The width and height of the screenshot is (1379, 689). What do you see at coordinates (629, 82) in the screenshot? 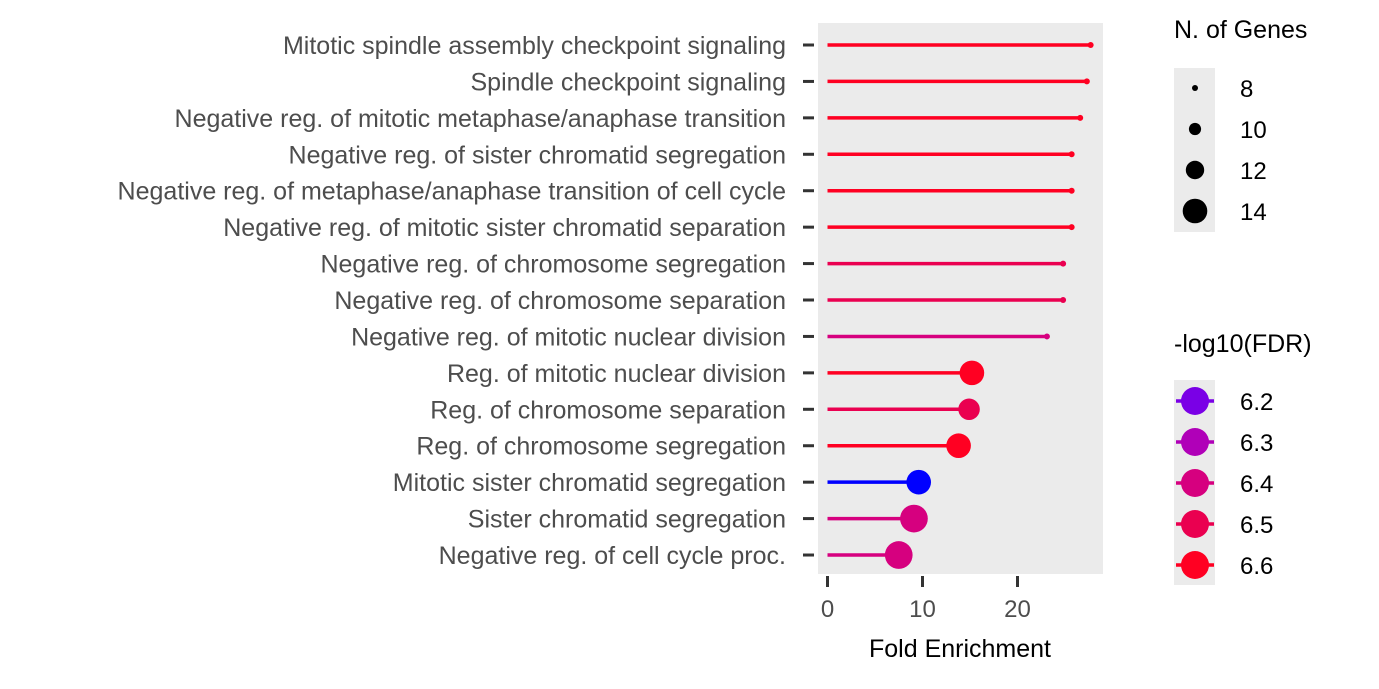
I see `term-label: Spindle checkpoint signaling` at bounding box center [629, 82].